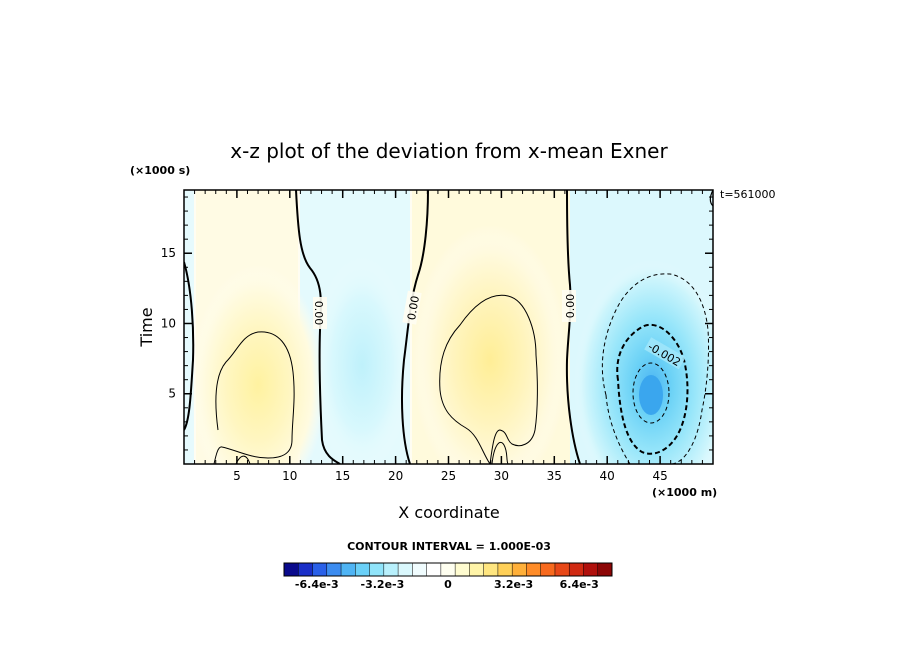 The height and width of the screenshot is (654, 904). I want to click on contour-label-1: 0.00, so click(319, 313).